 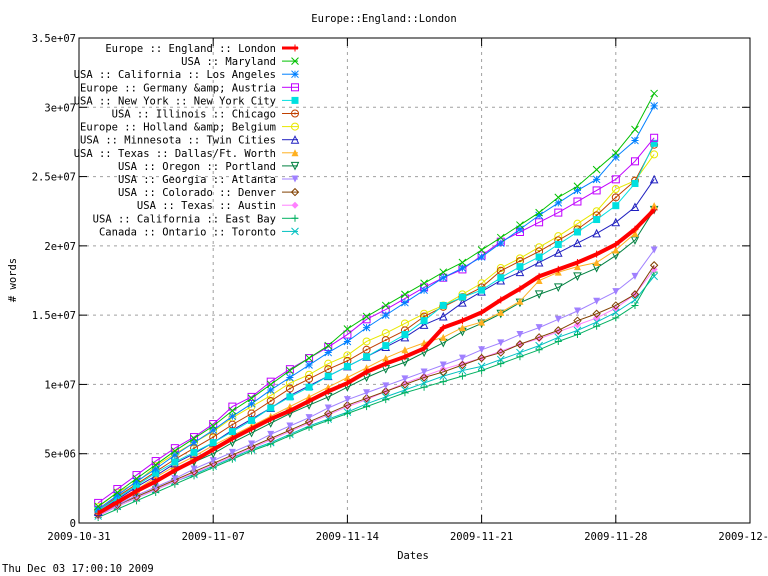 What do you see at coordinates (366, 341) in the screenshot?
I see `data-point-circle-open` at bounding box center [366, 341].